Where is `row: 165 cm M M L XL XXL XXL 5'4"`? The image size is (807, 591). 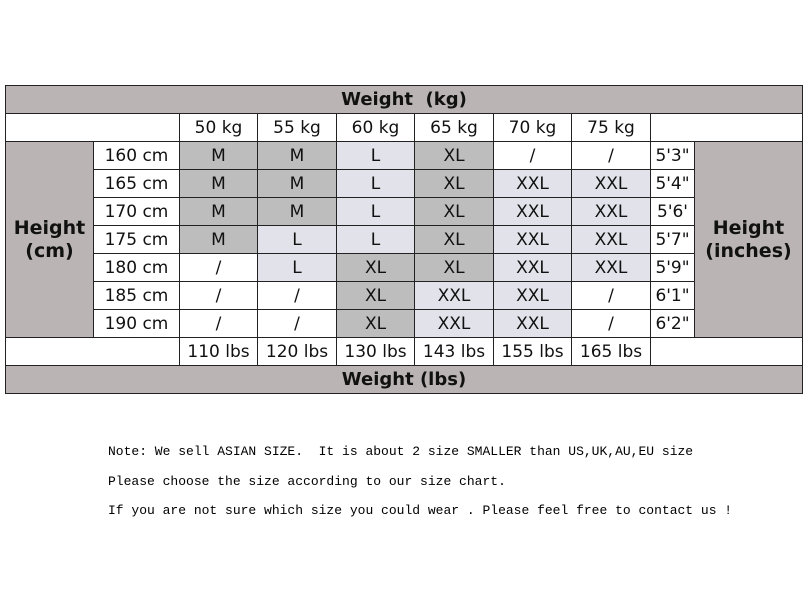
row: 165 cm M M L XL XXL XXL 5'4" is located at coordinates (404, 183).